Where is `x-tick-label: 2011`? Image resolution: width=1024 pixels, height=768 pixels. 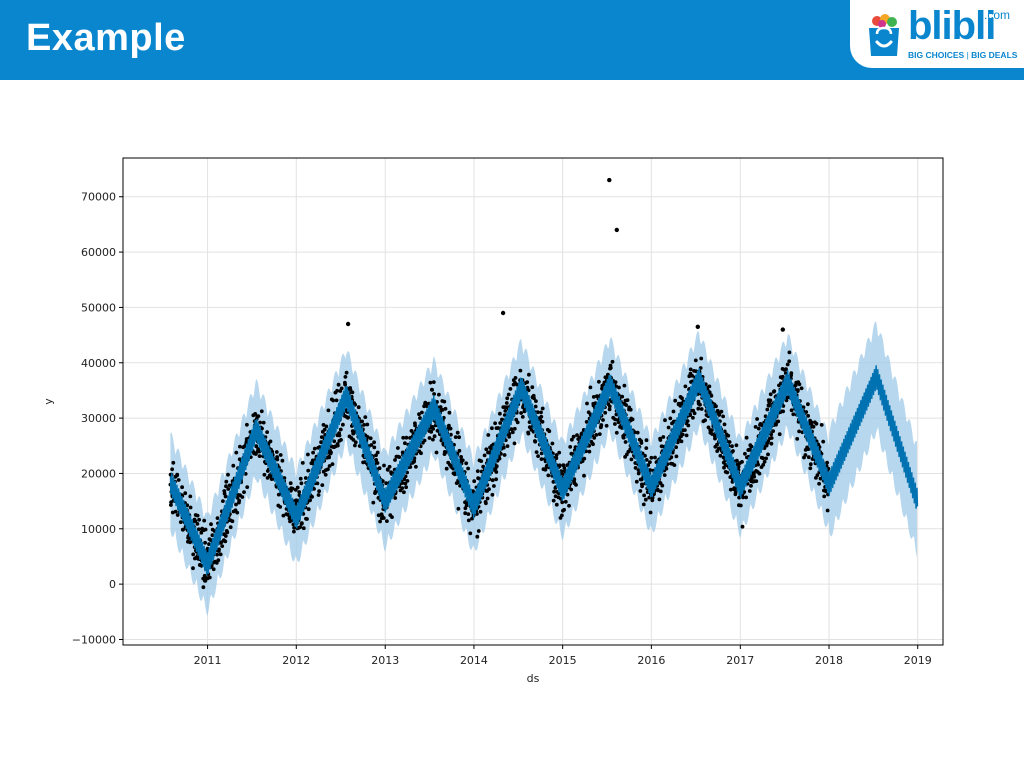 x-tick-label: 2011 is located at coordinates (208, 660).